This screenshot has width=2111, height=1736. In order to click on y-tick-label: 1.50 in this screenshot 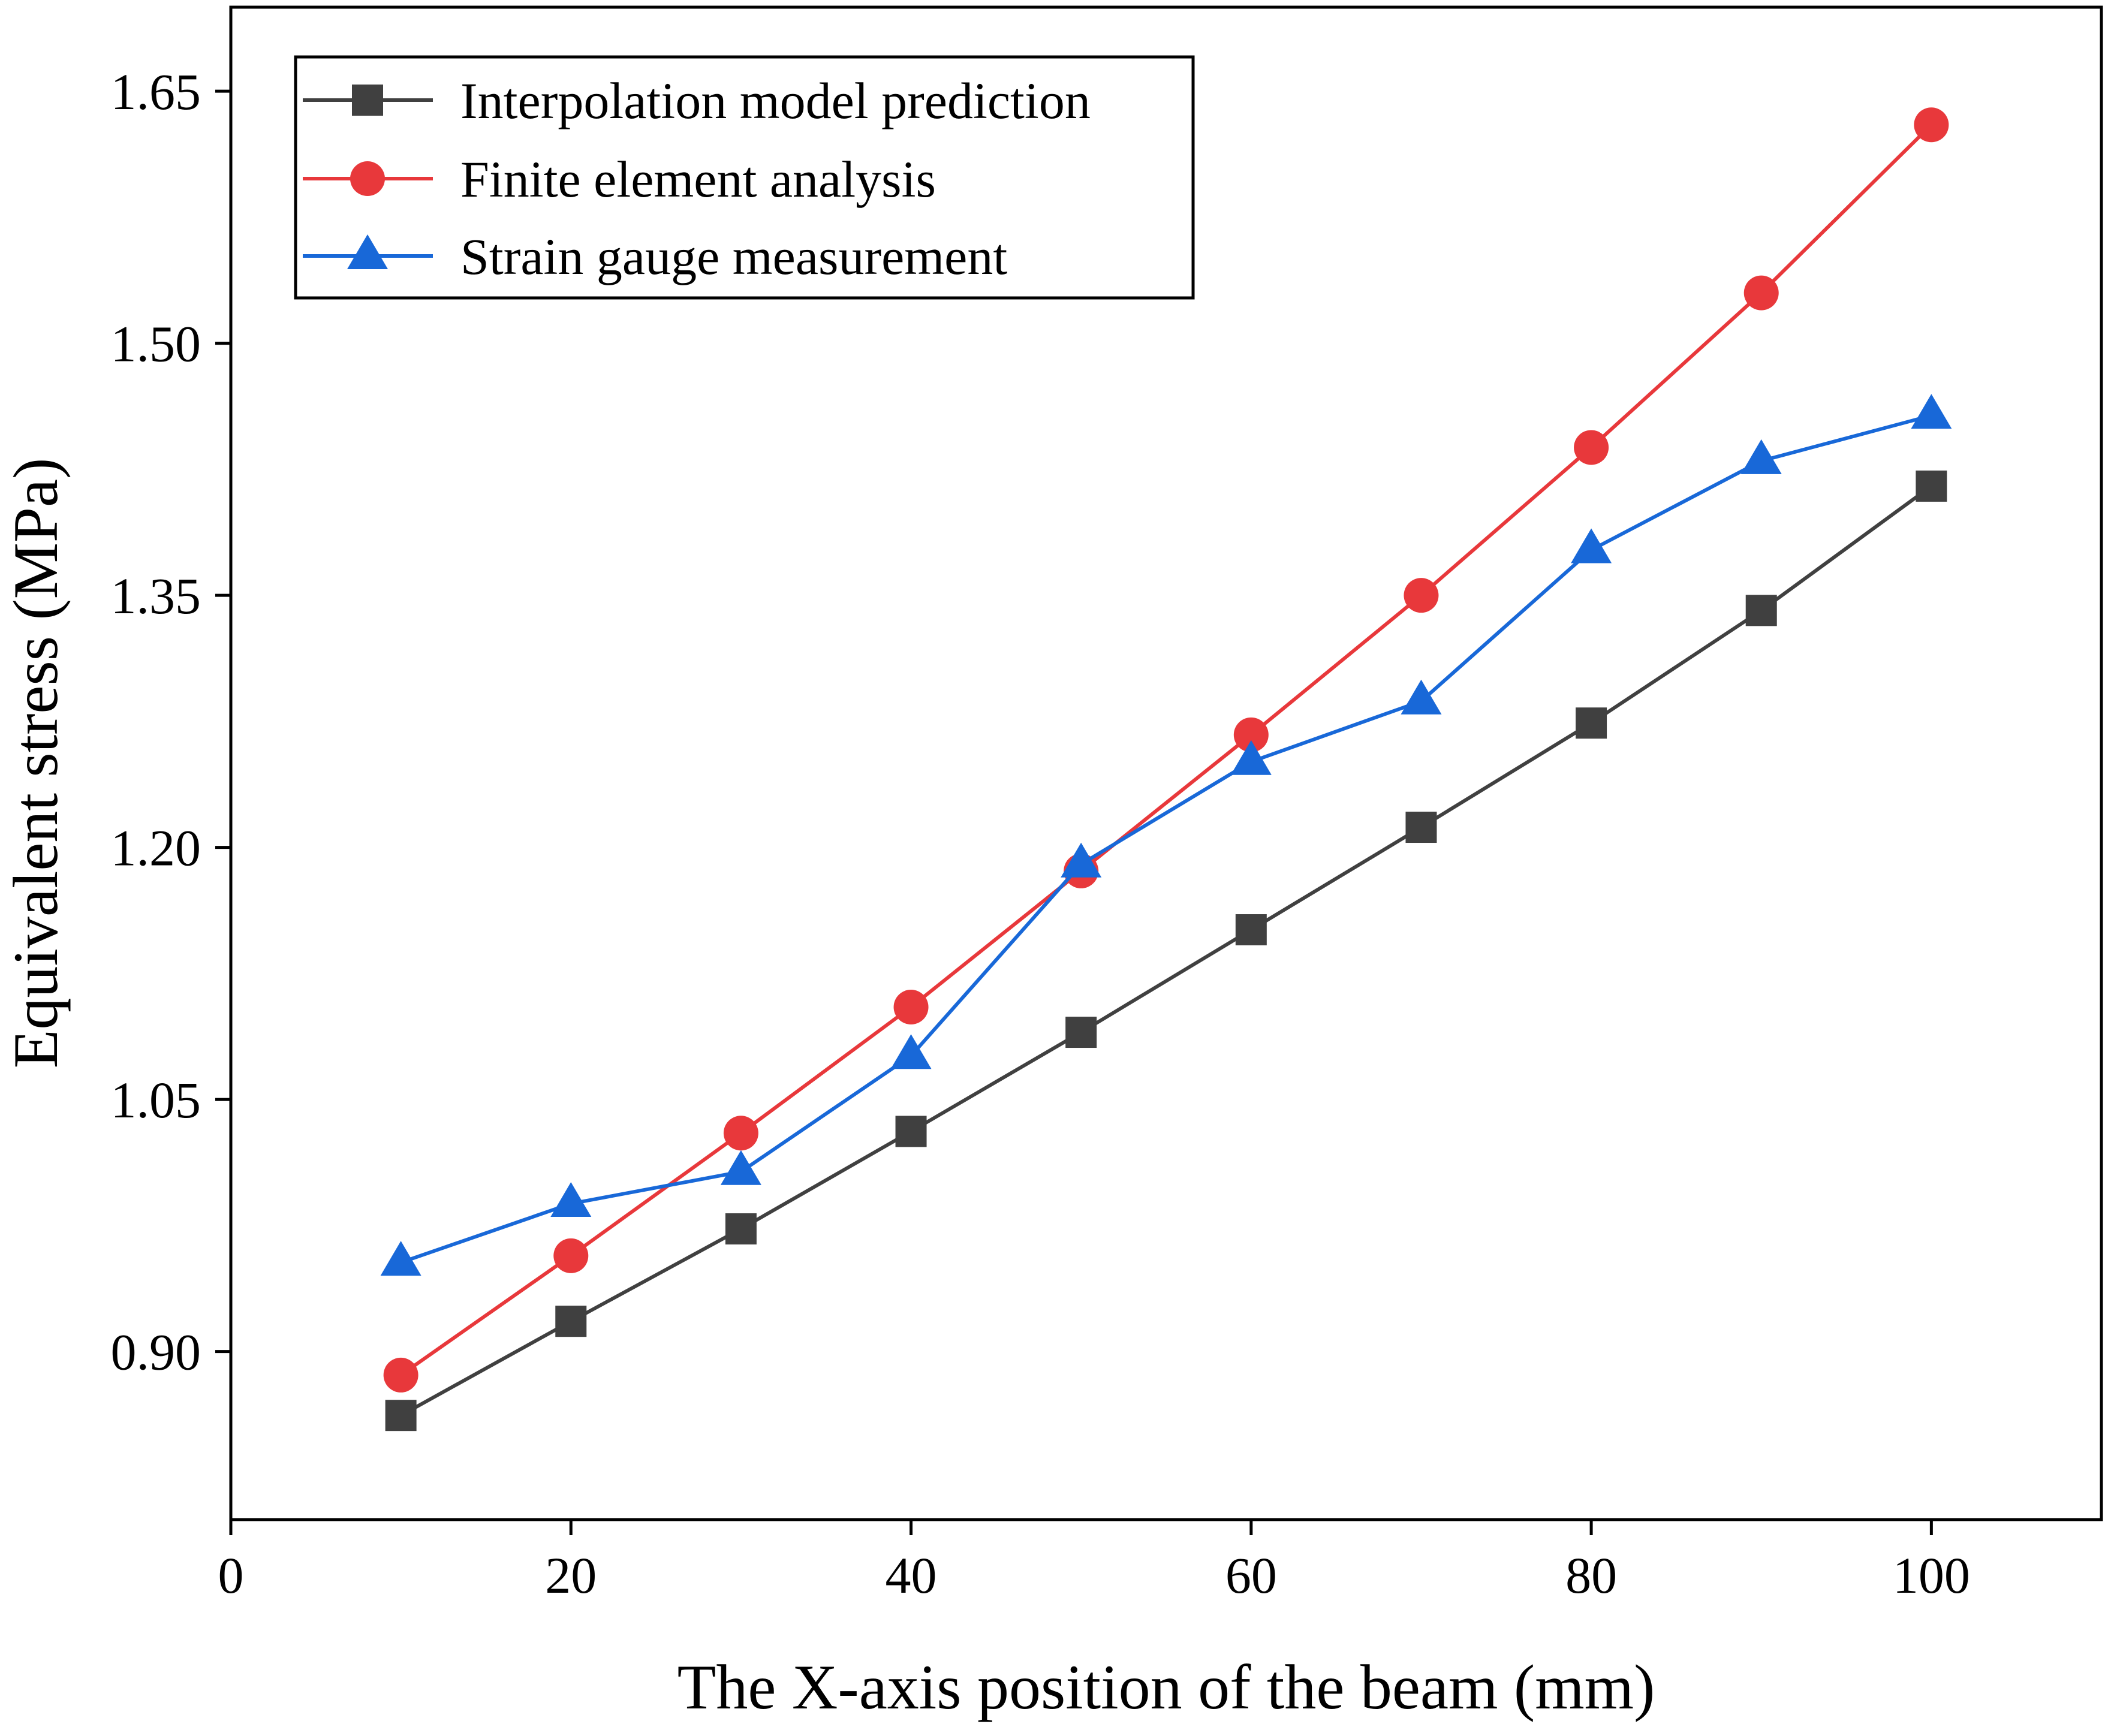, I will do `click(156, 344)`.